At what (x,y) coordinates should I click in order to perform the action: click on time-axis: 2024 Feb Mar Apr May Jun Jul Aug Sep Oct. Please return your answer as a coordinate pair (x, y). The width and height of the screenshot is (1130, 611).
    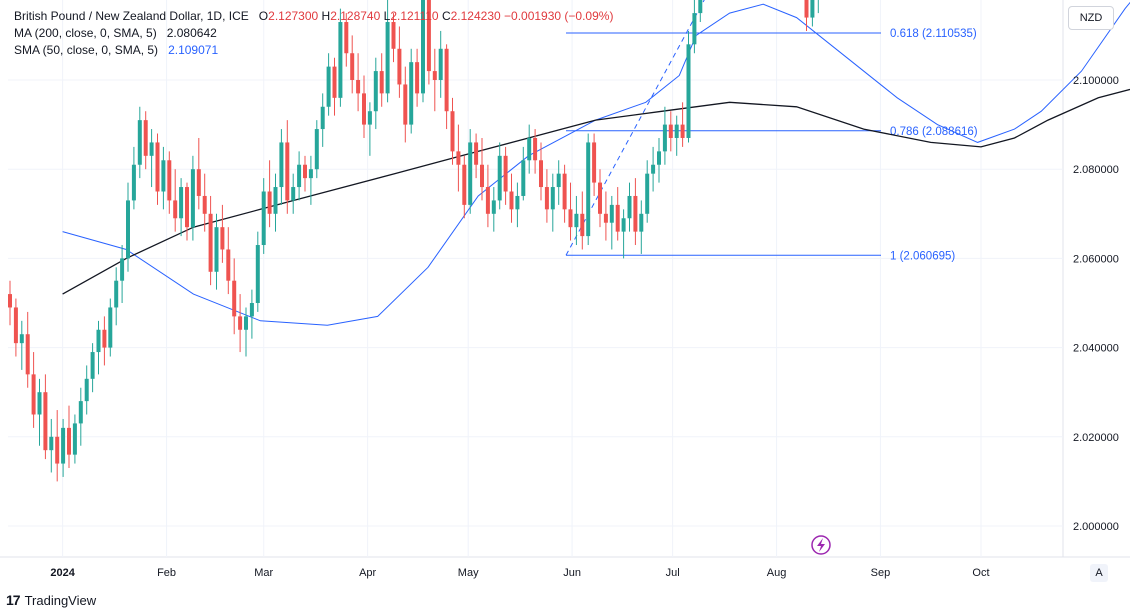
    Looking at the image, I should click on (519, 573).